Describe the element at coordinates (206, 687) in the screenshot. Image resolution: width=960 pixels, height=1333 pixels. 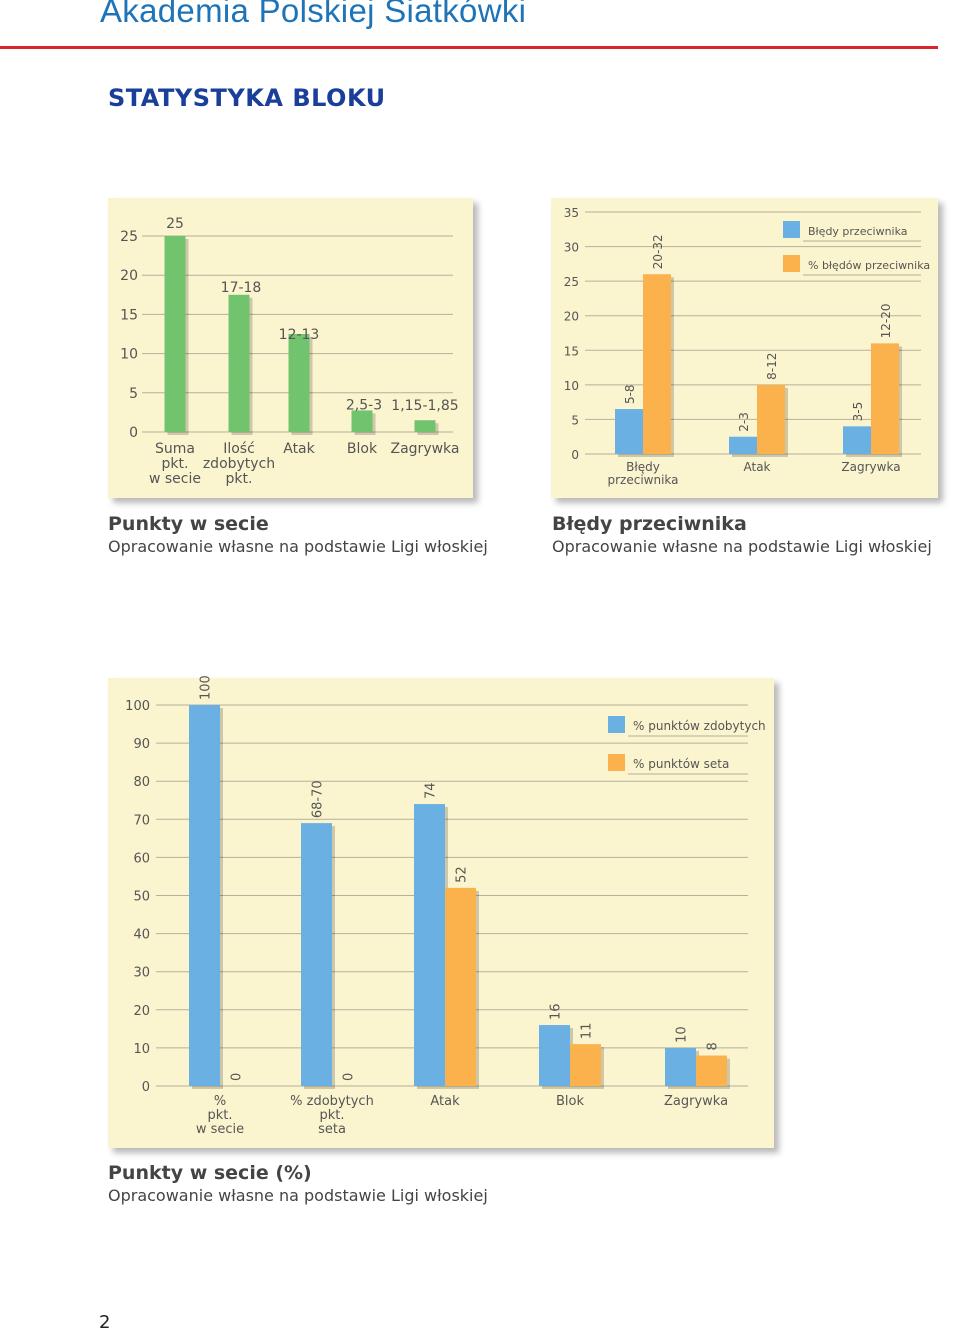
I see `data-label: 100` at that location.